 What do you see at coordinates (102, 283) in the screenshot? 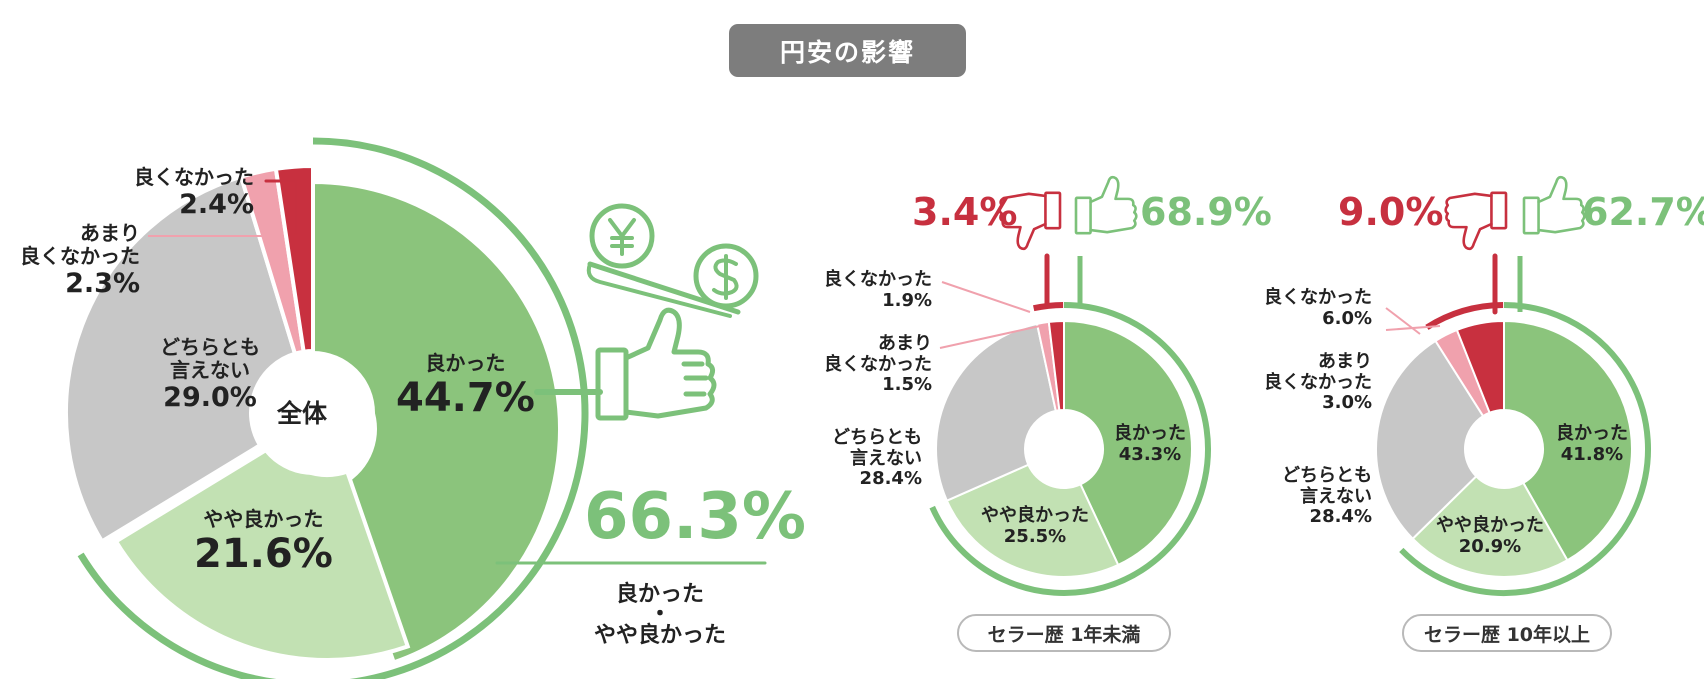
I see `value-somewhat-bad-overall: 2.3%` at bounding box center [102, 283].